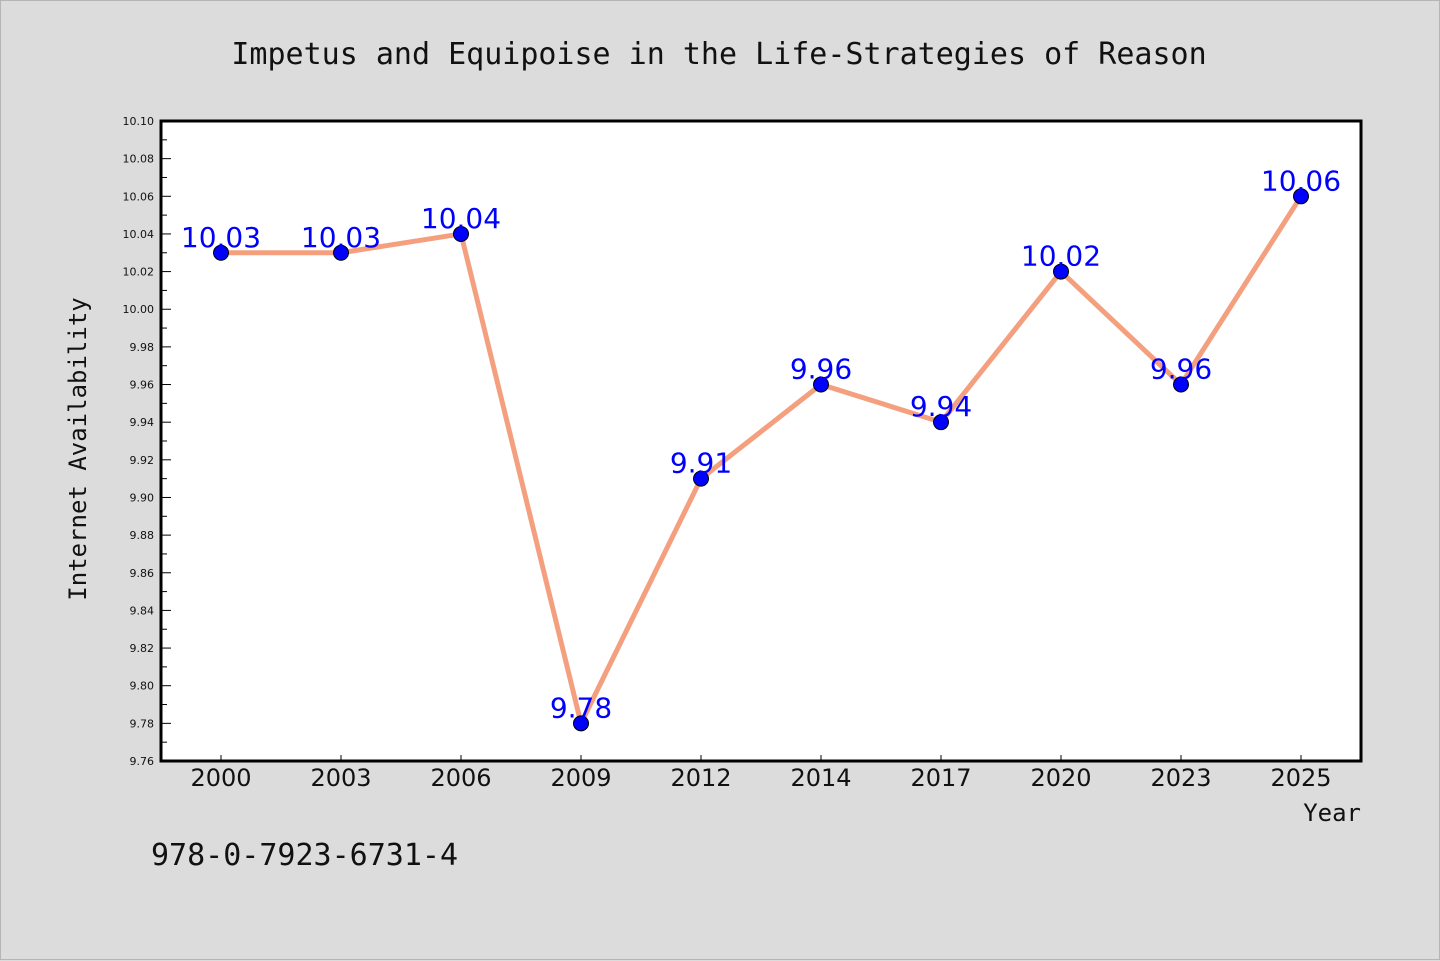  Describe the element at coordinates (142, 610) in the screenshot. I see `y-tick-label: 9.84` at that location.